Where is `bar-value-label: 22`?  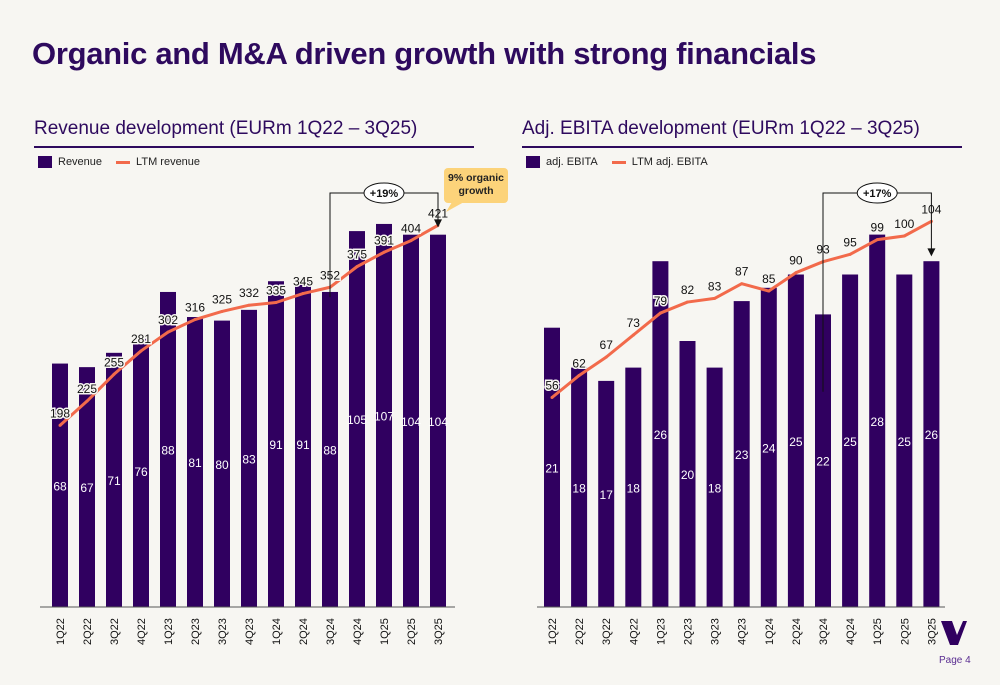 bar-value-label: 22 is located at coordinates (823, 462).